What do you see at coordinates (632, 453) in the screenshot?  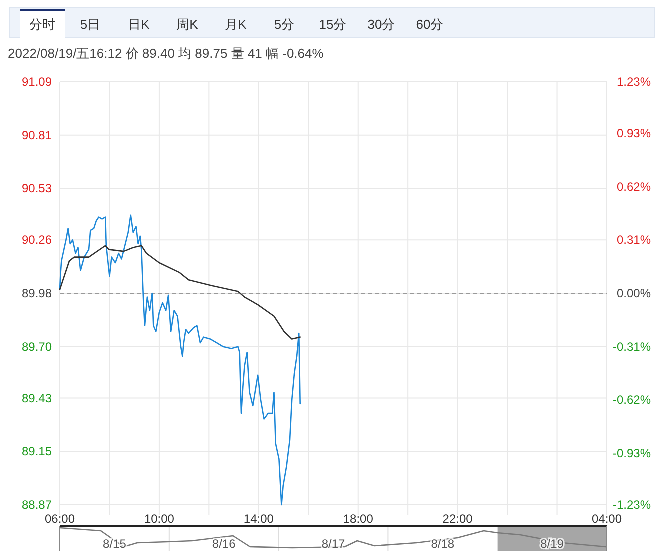 I see `y2-tick-label: -0.93%` at bounding box center [632, 453].